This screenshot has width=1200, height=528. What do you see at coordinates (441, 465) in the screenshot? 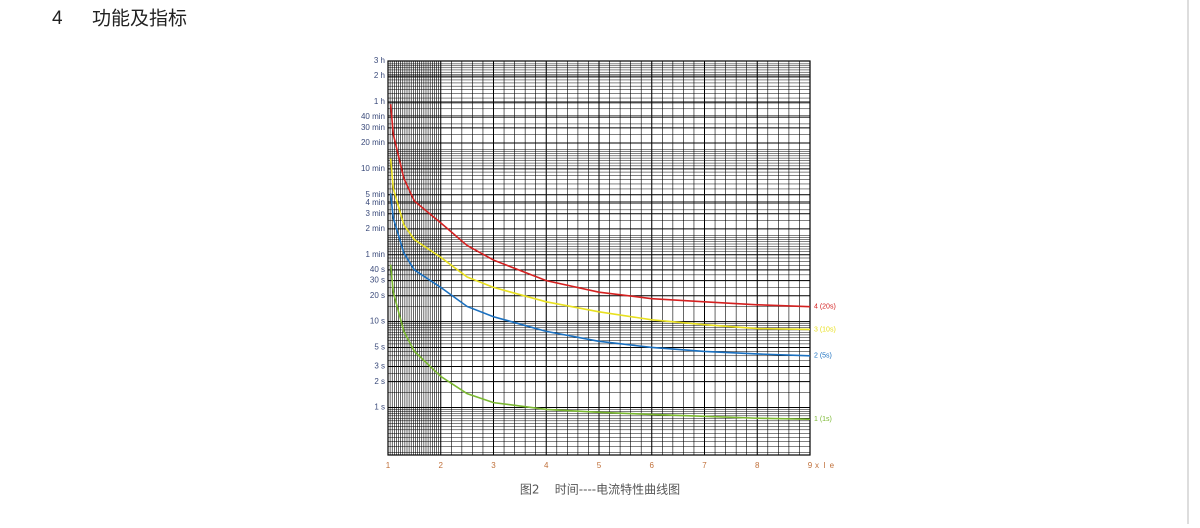
I see `x-tick-label: 2` at bounding box center [441, 465].